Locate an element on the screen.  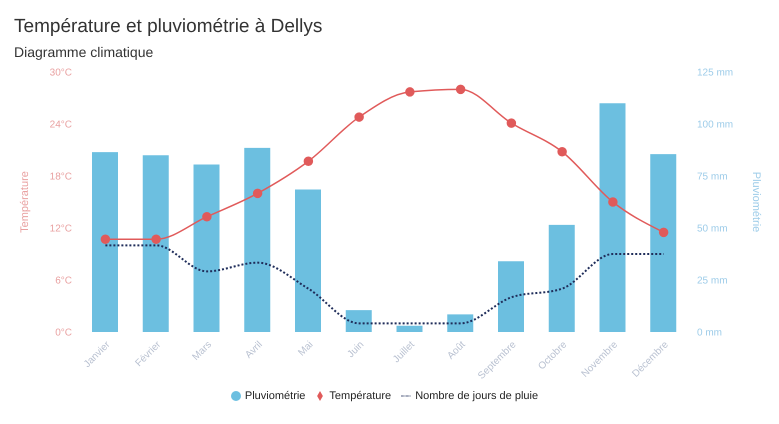
y2-tick-label: 0 mm is located at coordinates (709, 333).